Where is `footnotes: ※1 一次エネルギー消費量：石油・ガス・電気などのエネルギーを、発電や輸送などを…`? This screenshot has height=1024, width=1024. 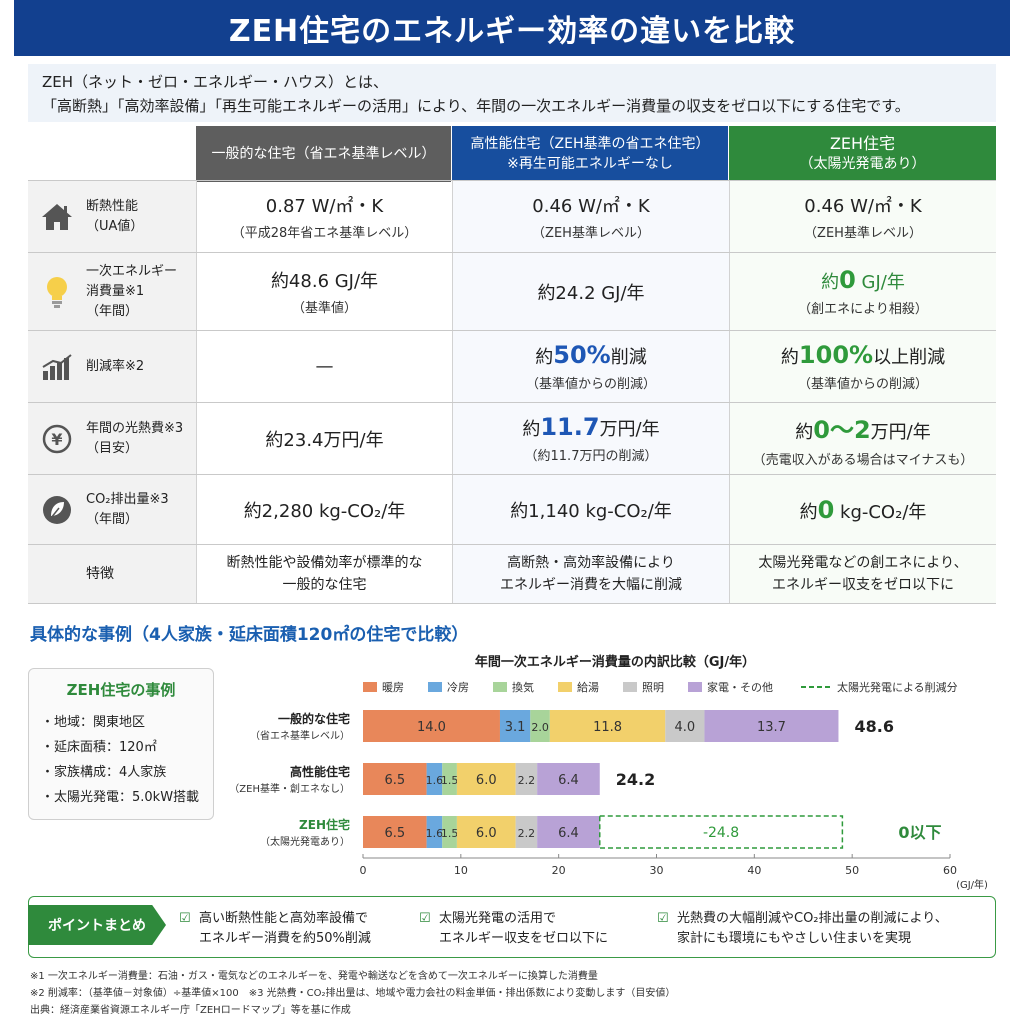
footnotes: ※1 一次エネルギー消費量：石油・ガス・電気などのエネルギーを、発電や輸送などを… is located at coordinates (352, 993).